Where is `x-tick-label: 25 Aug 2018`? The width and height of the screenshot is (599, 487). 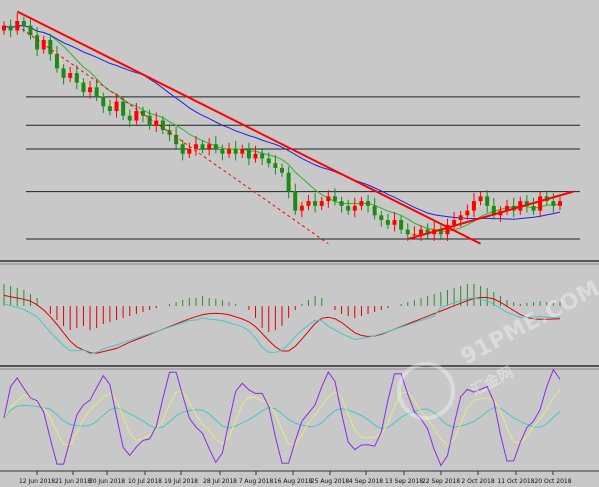
x-tick-label: 25 Aug 2018 is located at coordinates (330, 481).